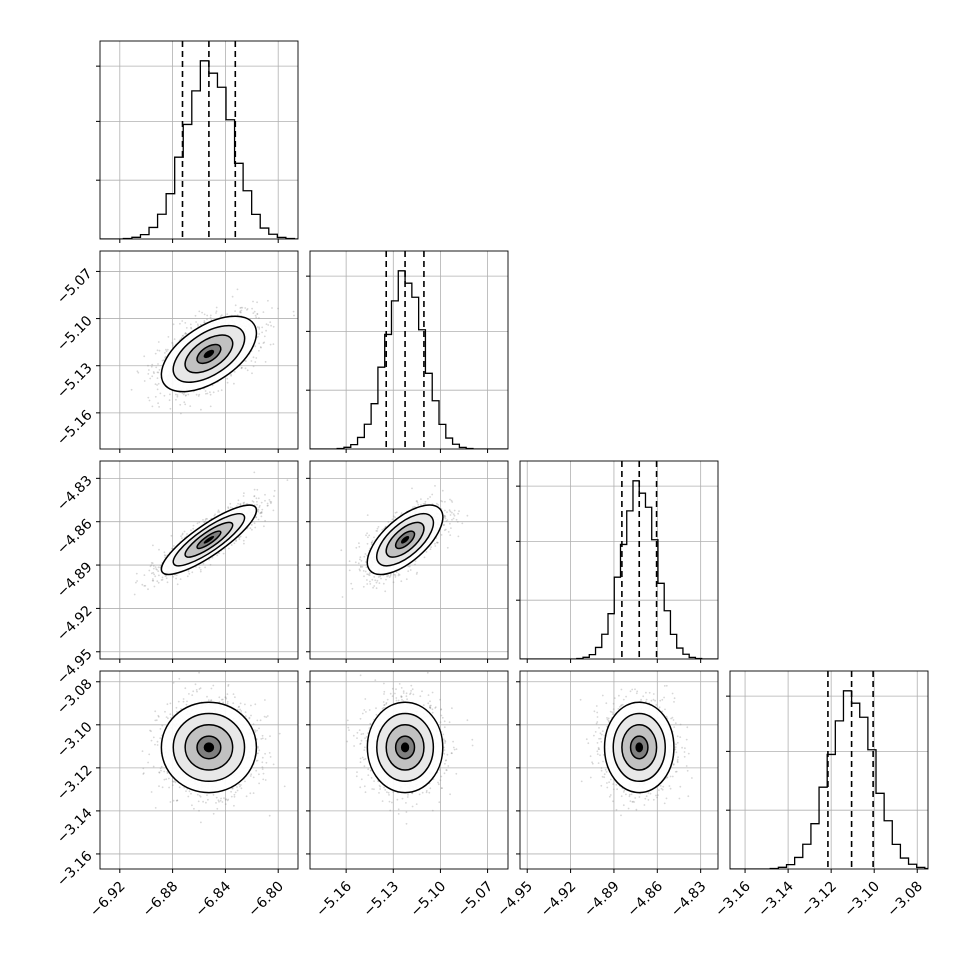 This screenshot has width=970, height=970. What do you see at coordinates (75, 537) in the screenshot?
I see `y-tick-label: −4.86` at bounding box center [75, 537].